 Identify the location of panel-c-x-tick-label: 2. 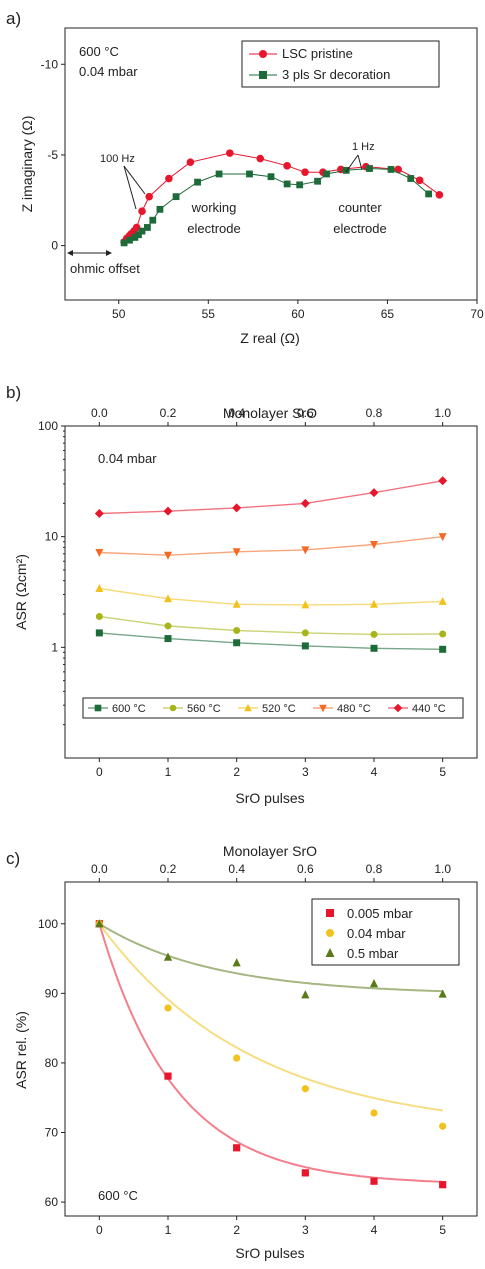
(236, 1230).